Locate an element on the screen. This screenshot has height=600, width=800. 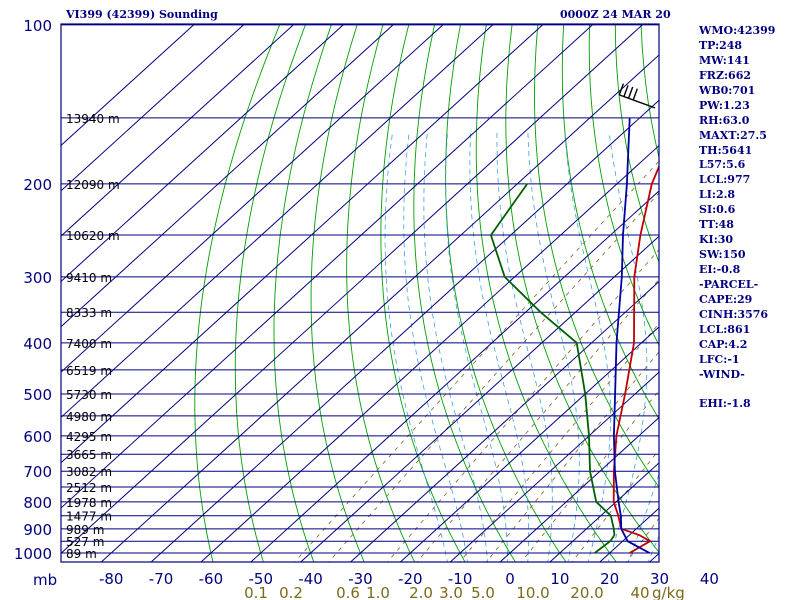
index-item: CAP:4.2 is located at coordinates (723, 344).